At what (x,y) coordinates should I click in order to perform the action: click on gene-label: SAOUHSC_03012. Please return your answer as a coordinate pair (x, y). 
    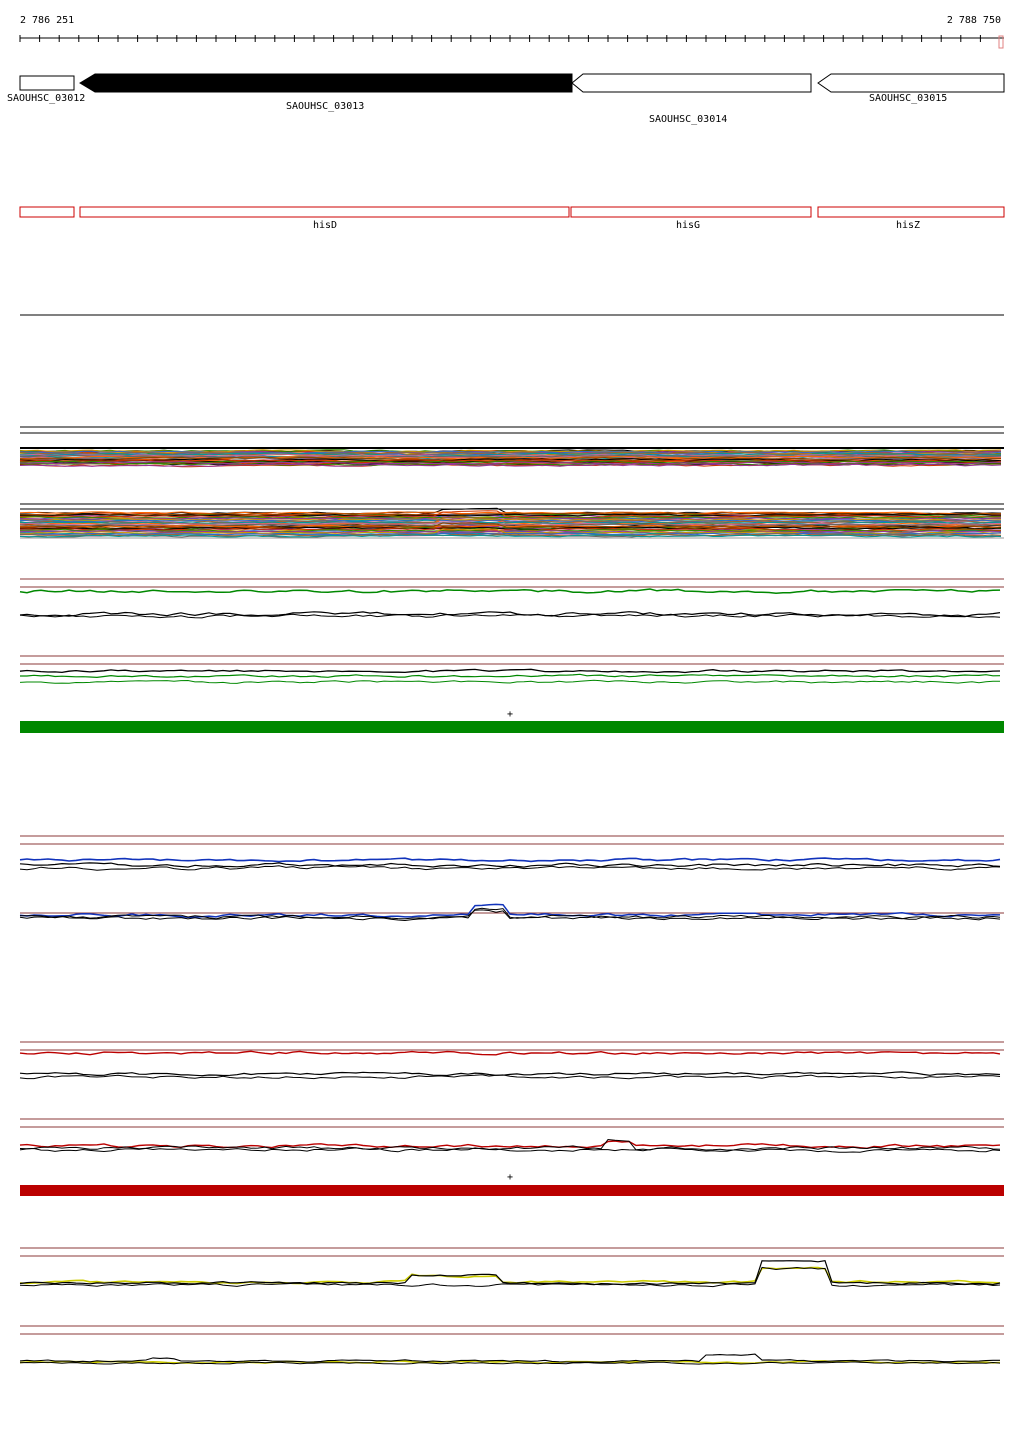
    Looking at the image, I should click on (46, 98).